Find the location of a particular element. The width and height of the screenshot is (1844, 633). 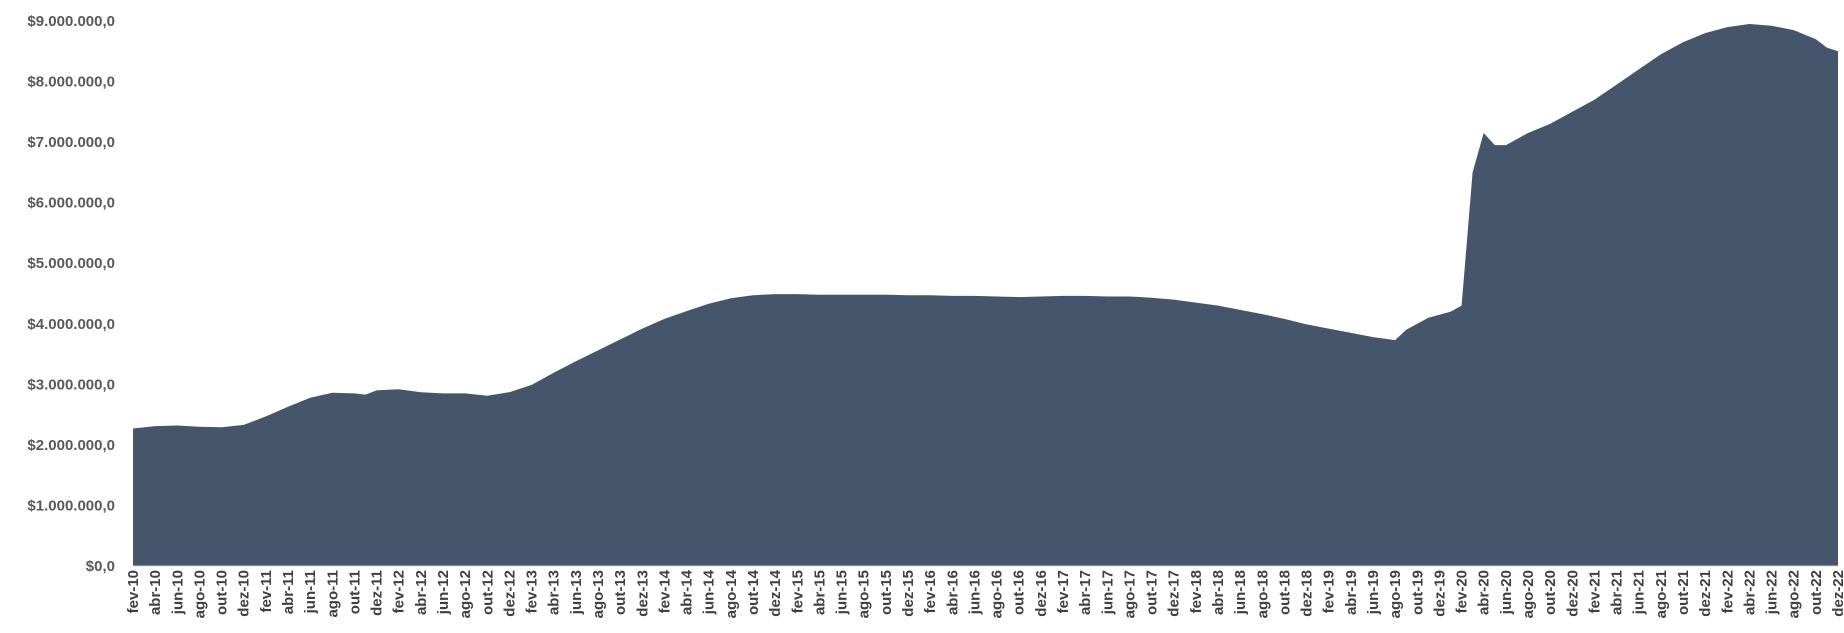

x-tick-label: abr-21 is located at coordinates (1617, 592).